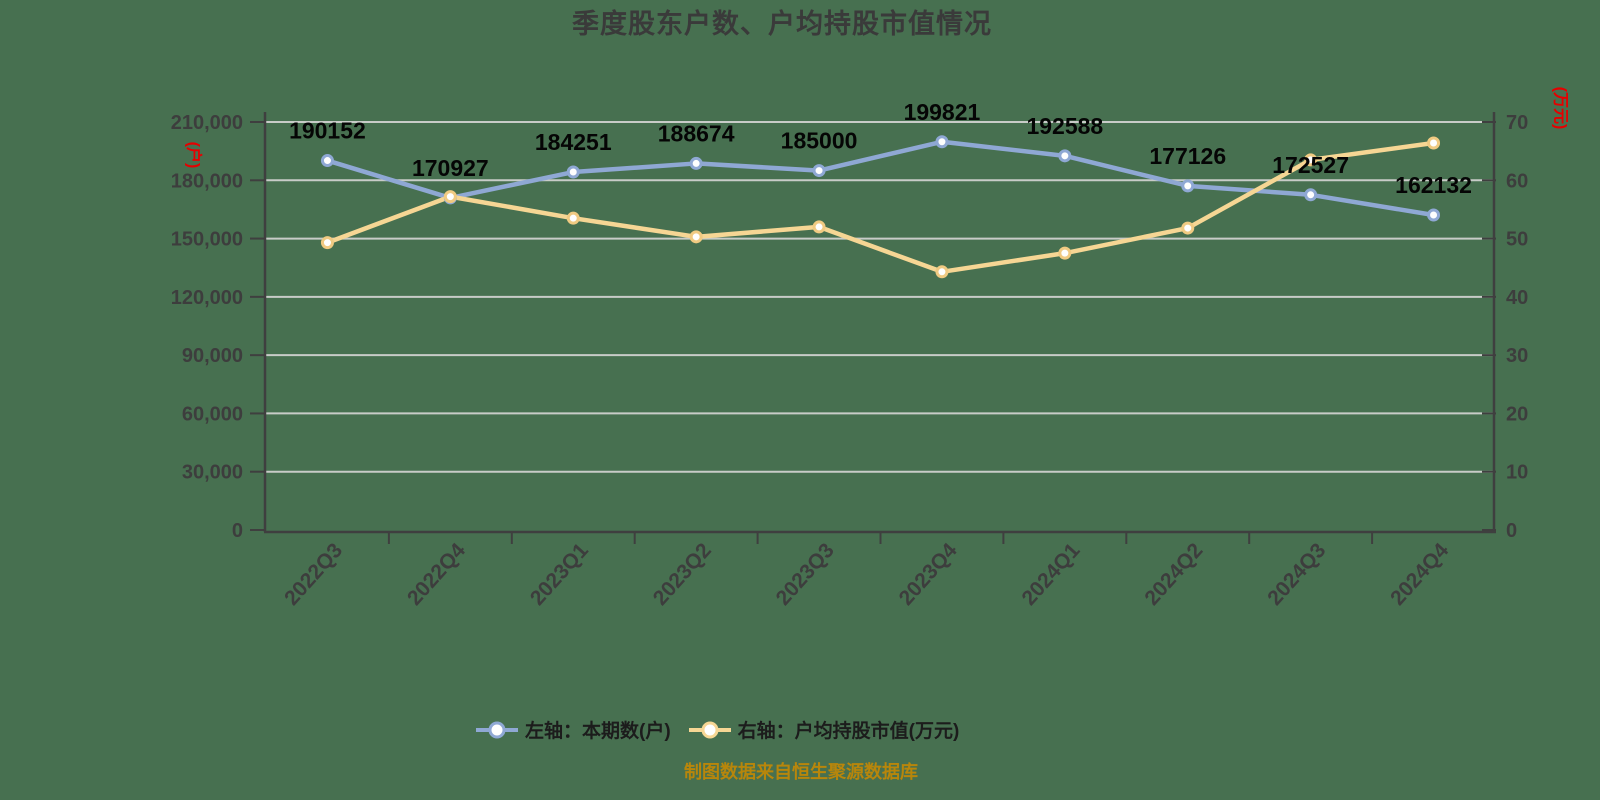 The height and width of the screenshot is (800, 1600). What do you see at coordinates (682, 574) in the screenshot?
I see `x-axis-label: 2023Q2` at bounding box center [682, 574].